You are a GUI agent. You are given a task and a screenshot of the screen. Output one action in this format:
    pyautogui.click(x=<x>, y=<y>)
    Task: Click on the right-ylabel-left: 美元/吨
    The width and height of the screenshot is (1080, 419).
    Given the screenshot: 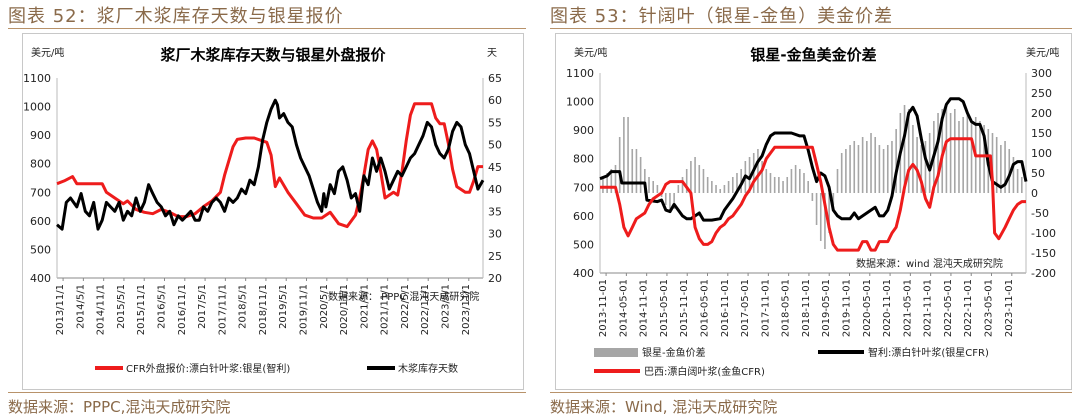 What is the action you would take?
    pyautogui.click(x=590, y=52)
    